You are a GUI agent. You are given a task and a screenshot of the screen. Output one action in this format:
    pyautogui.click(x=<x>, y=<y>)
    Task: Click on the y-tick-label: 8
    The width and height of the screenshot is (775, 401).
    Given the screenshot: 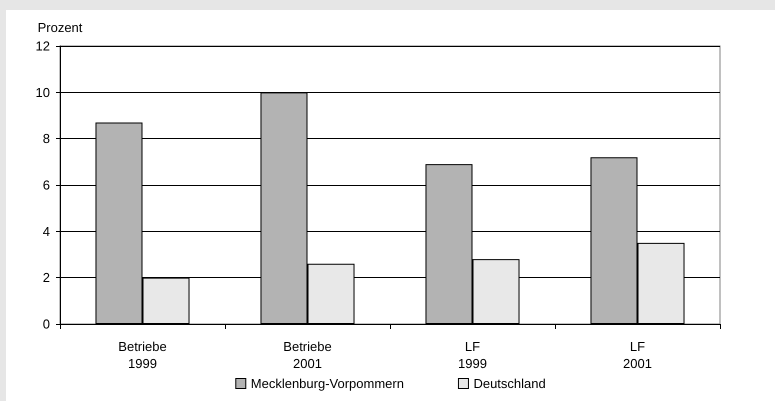 What is the action you would take?
    pyautogui.click(x=46, y=138)
    